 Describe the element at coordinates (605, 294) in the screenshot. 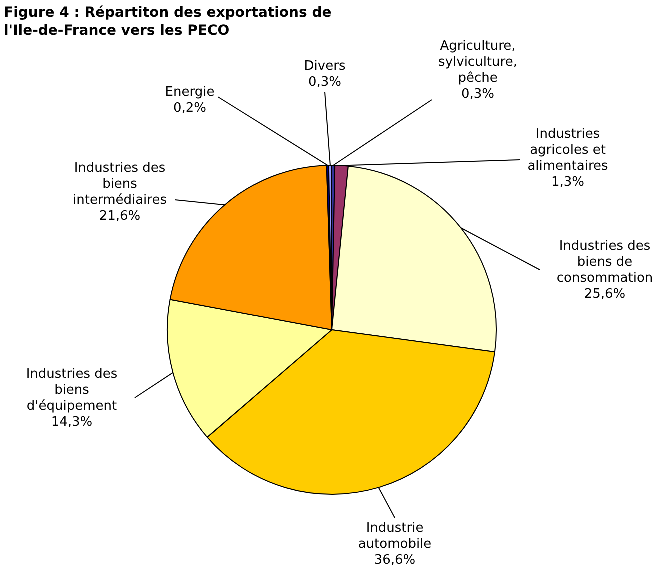

I see `data-label: 25,6%` at that location.